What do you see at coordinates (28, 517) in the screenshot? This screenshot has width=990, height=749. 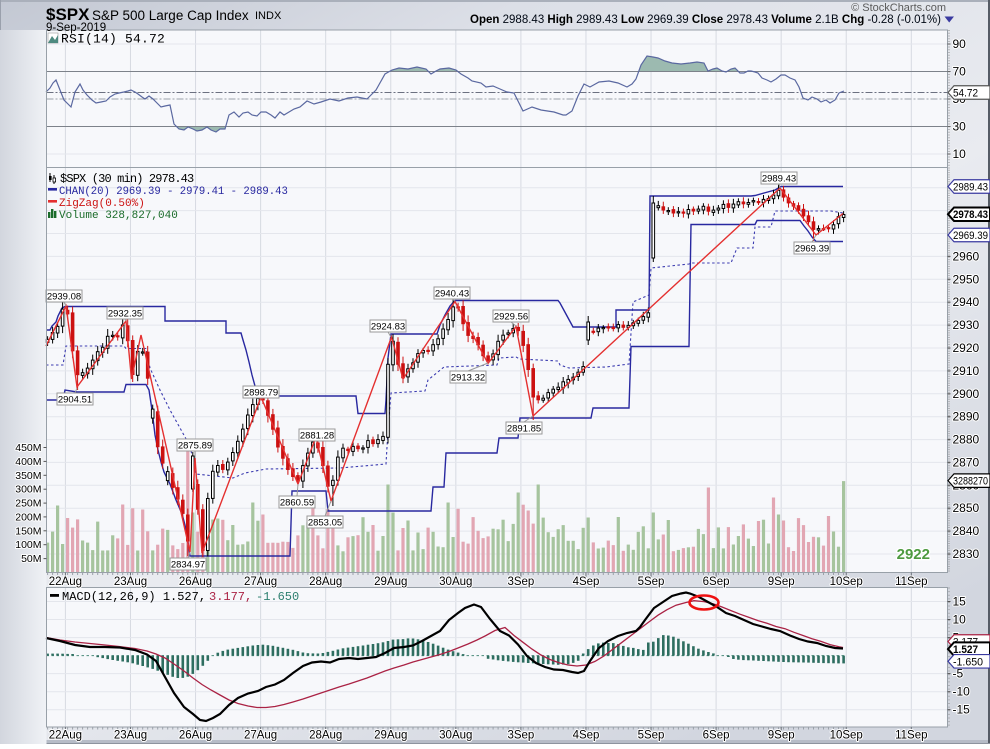 I see `svg-text: 200M` at bounding box center [28, 517].